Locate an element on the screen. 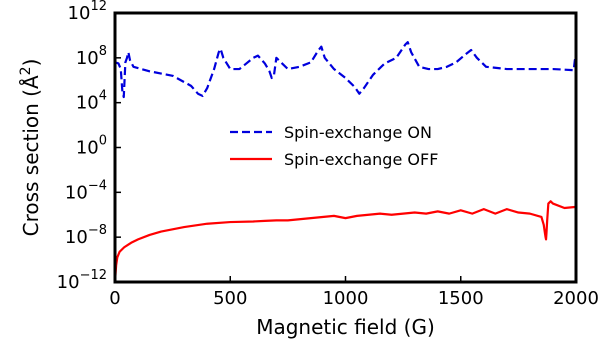  x-tick-label-4: 2000 is located at coordinates (576, 298).